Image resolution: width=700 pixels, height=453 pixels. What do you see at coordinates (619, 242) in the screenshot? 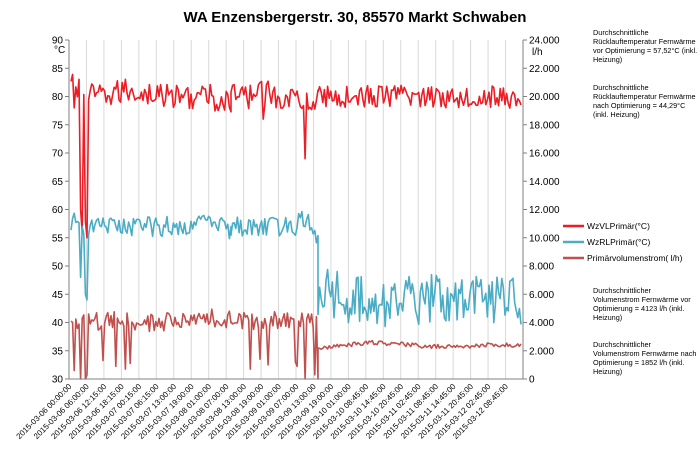
I see `legend-label: WzRLPrimär(°C)` at bounding box center [619, 242].